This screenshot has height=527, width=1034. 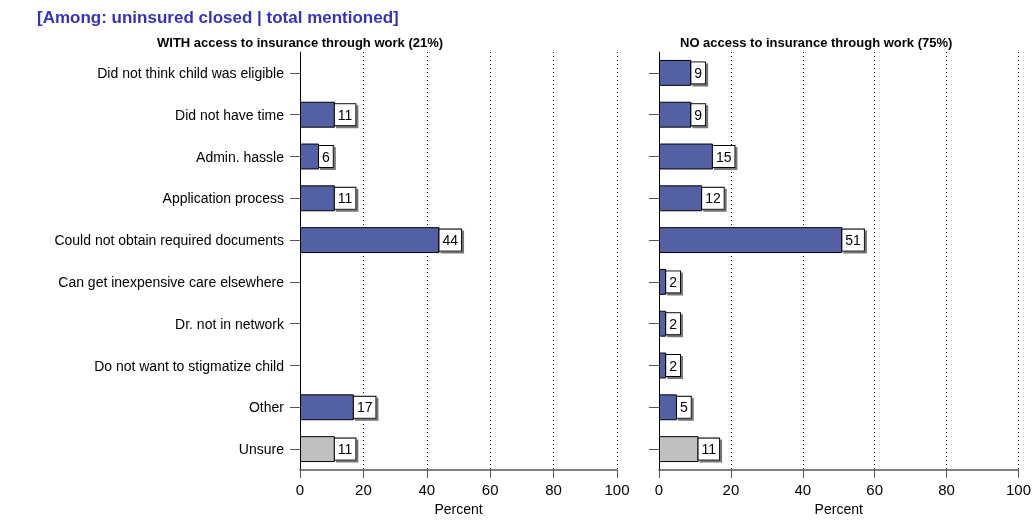 What do you see at coordinates (683, 407) in the screenshot?
I see `data-label: 5` at bounding box center [683, 407].